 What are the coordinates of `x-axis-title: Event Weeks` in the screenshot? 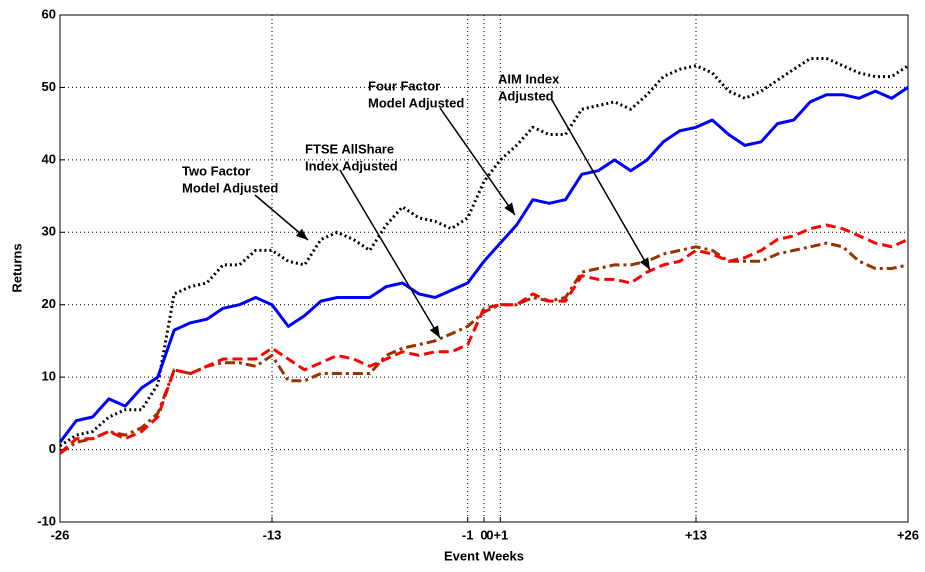 It's located at (484, 555).